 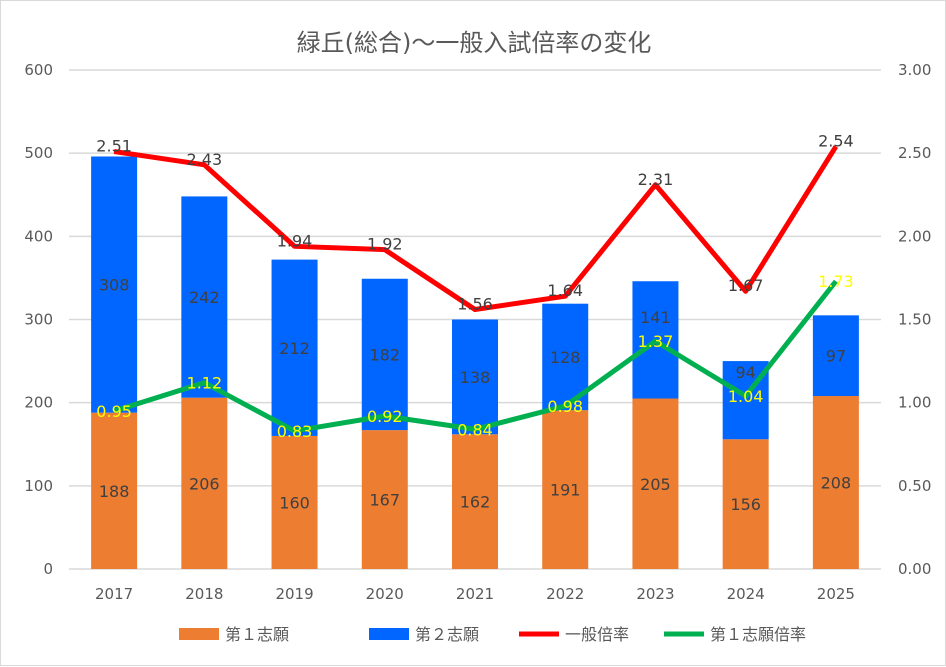 What do you see at coordinates (38, 70) in the screenshot?
I see `y-tick-label: 600` at bounding box center [38, 70].